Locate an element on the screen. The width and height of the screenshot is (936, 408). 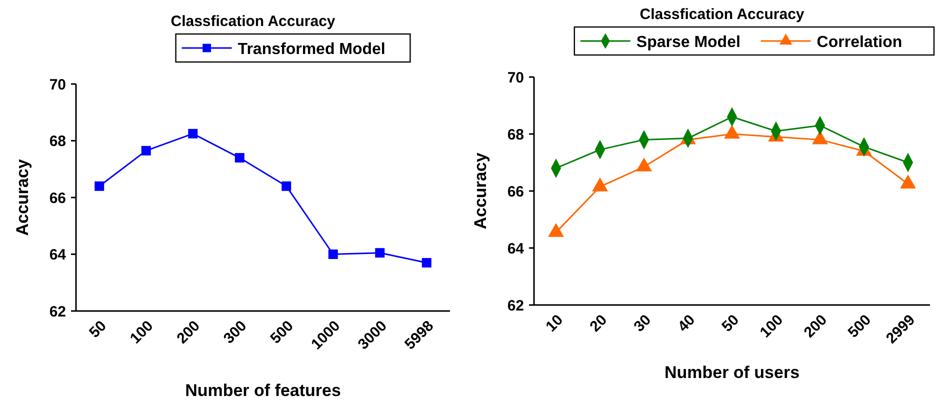
x-axis-title: Number of features is located at coordinates (263, 390).